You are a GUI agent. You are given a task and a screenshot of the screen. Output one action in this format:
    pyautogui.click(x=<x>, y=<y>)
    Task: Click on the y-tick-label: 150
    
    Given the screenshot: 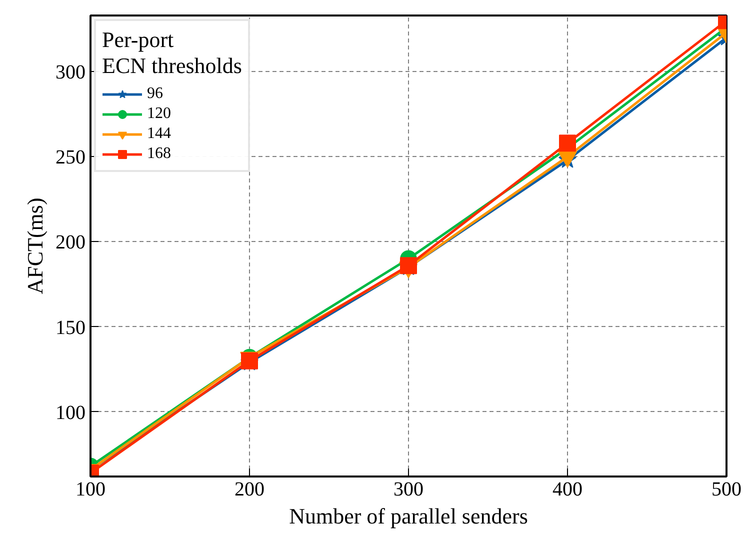 What is the action you would take?
    pyautogui.click(x=71, y=327)
    